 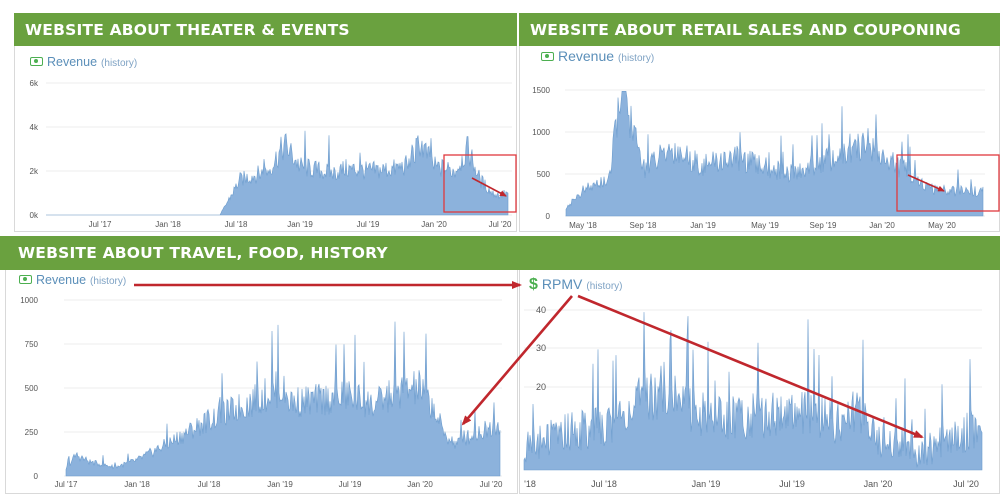 I want to click on y-tick-label: 0k, so click(x=34, y=215).